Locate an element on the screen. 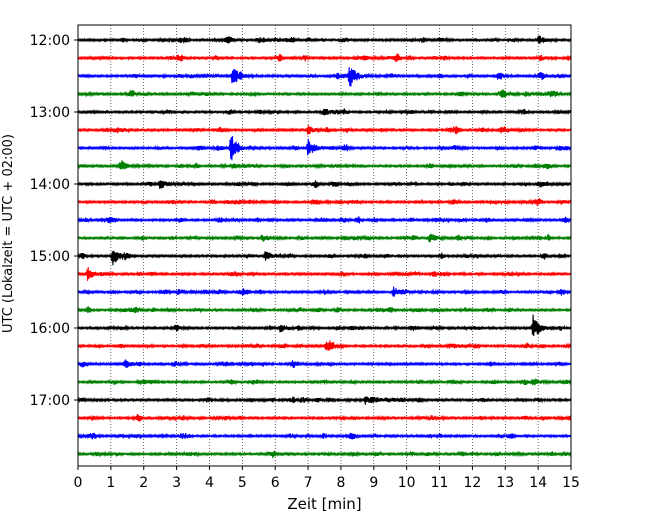  x-tick-label: 4 is located at coordinates (209, 483).